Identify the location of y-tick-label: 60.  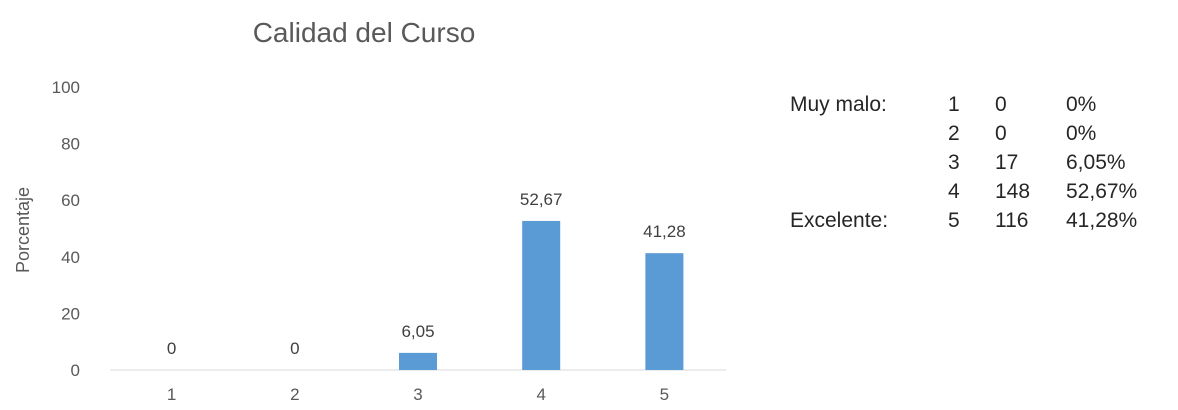
(70, 200).